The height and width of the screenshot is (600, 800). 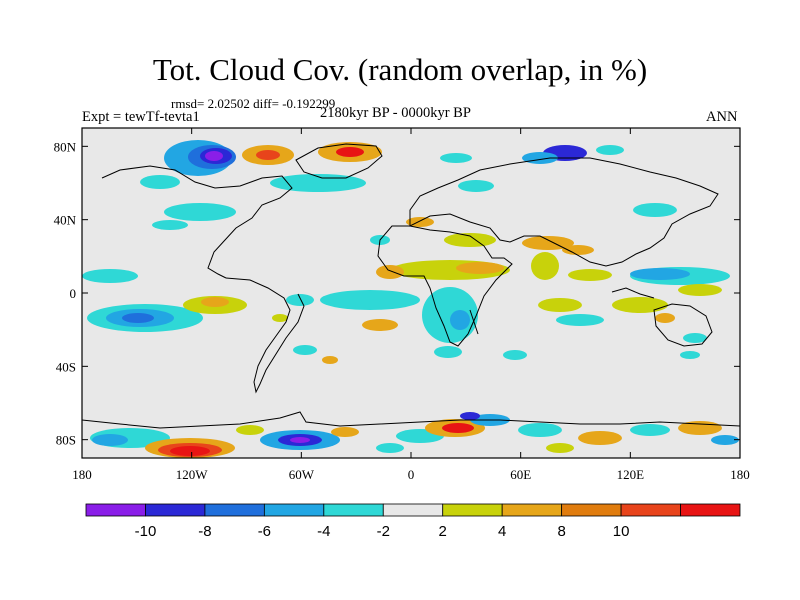 I want to click on x-tick-label: 60W, so click(x=302, y=474).